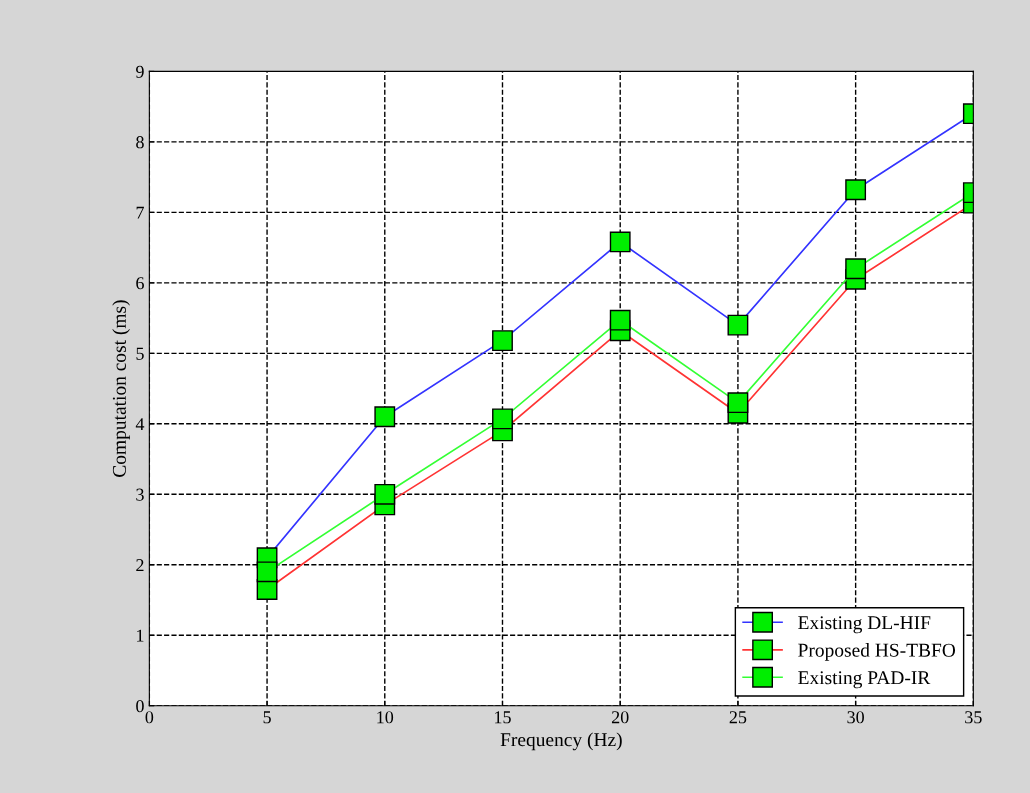 Image resolution: width=1030 pixels, height=793 pixels. Describe the element at coordinates (140, 71) in the screenshot. I see `y-tick-label: 9` at that location.